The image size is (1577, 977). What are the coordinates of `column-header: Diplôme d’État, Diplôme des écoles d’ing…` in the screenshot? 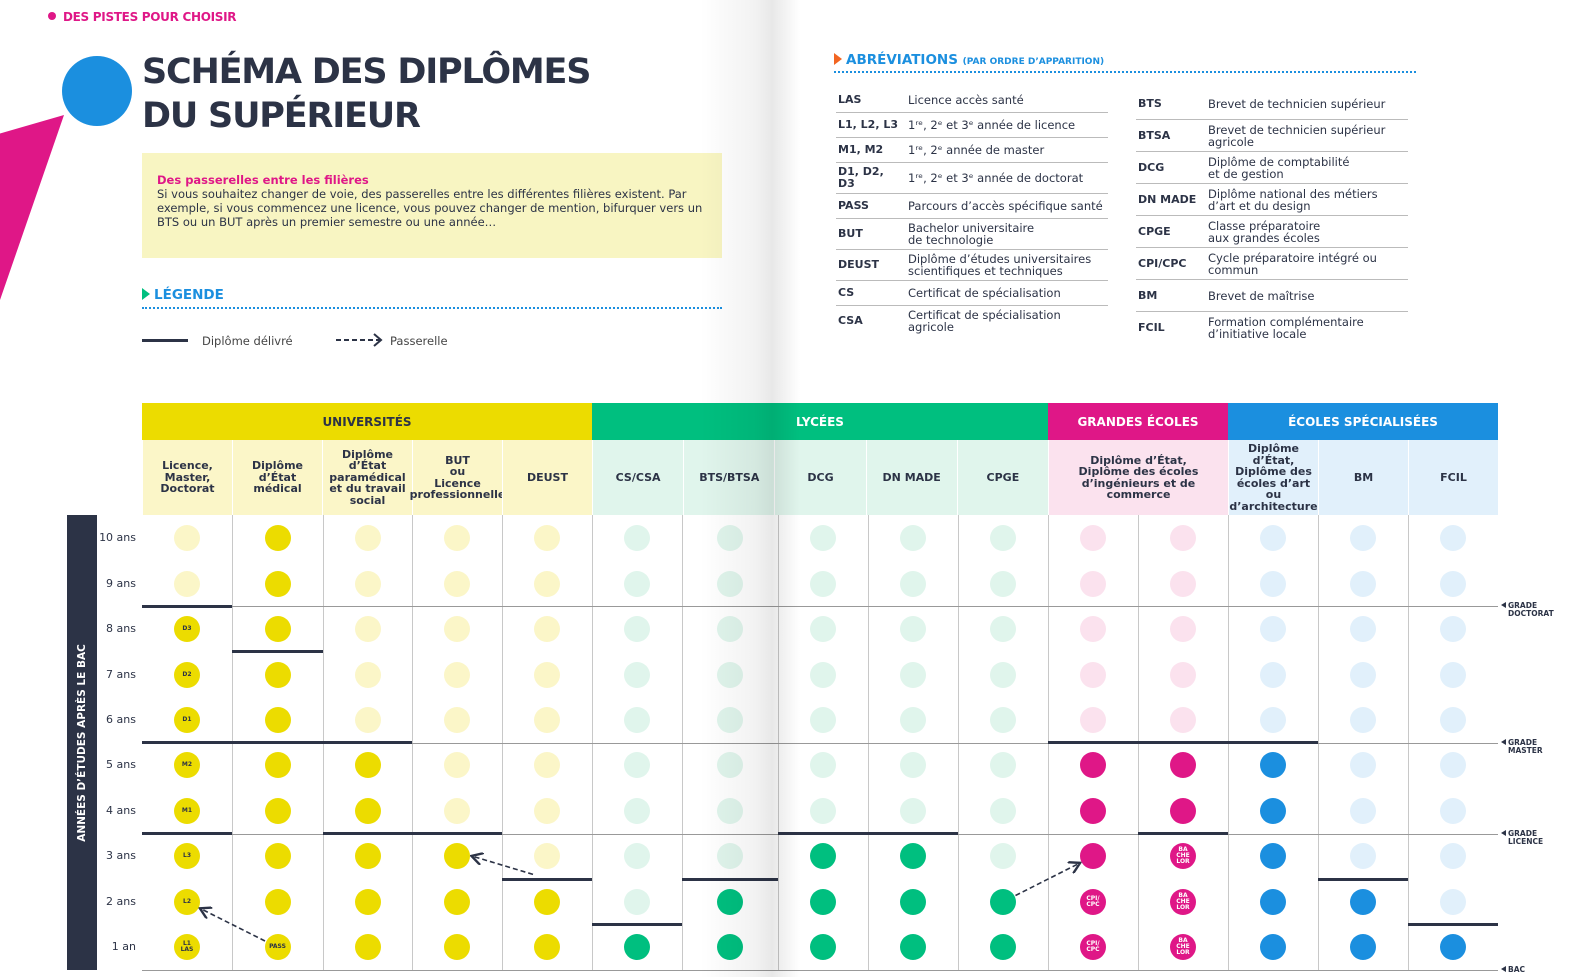 It's located at (1138, 477).